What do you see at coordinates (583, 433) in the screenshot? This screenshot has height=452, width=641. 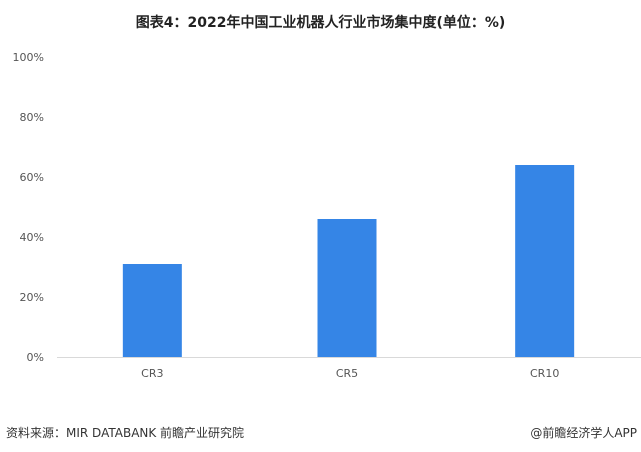 I see `credit-note: @前瞻经济学人APP` at bounding box center [583, 433].